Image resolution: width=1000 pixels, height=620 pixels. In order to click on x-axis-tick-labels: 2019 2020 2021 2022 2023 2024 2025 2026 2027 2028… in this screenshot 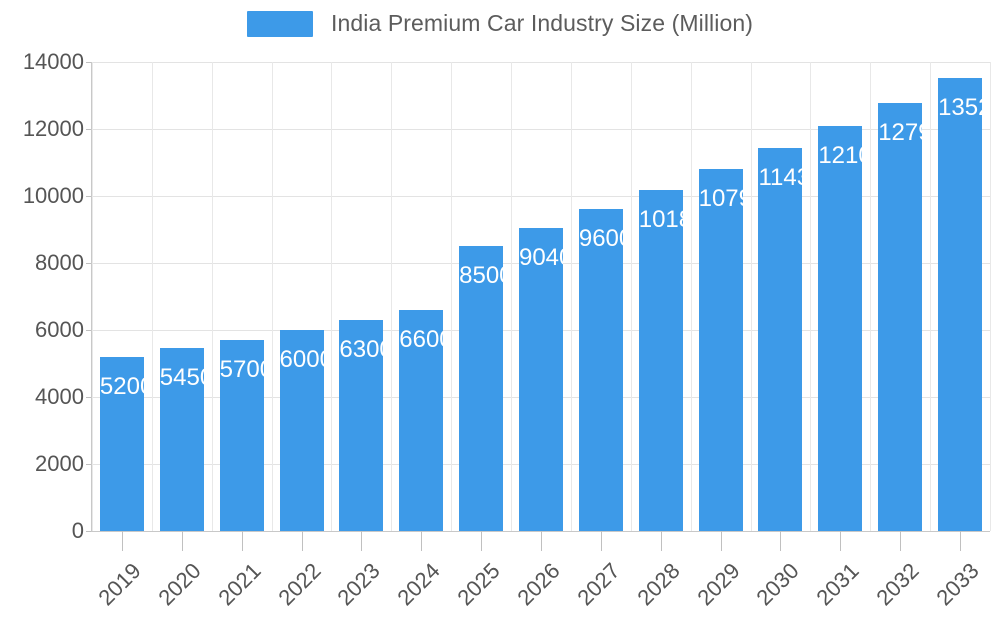, I will do `click(541, 570)`.